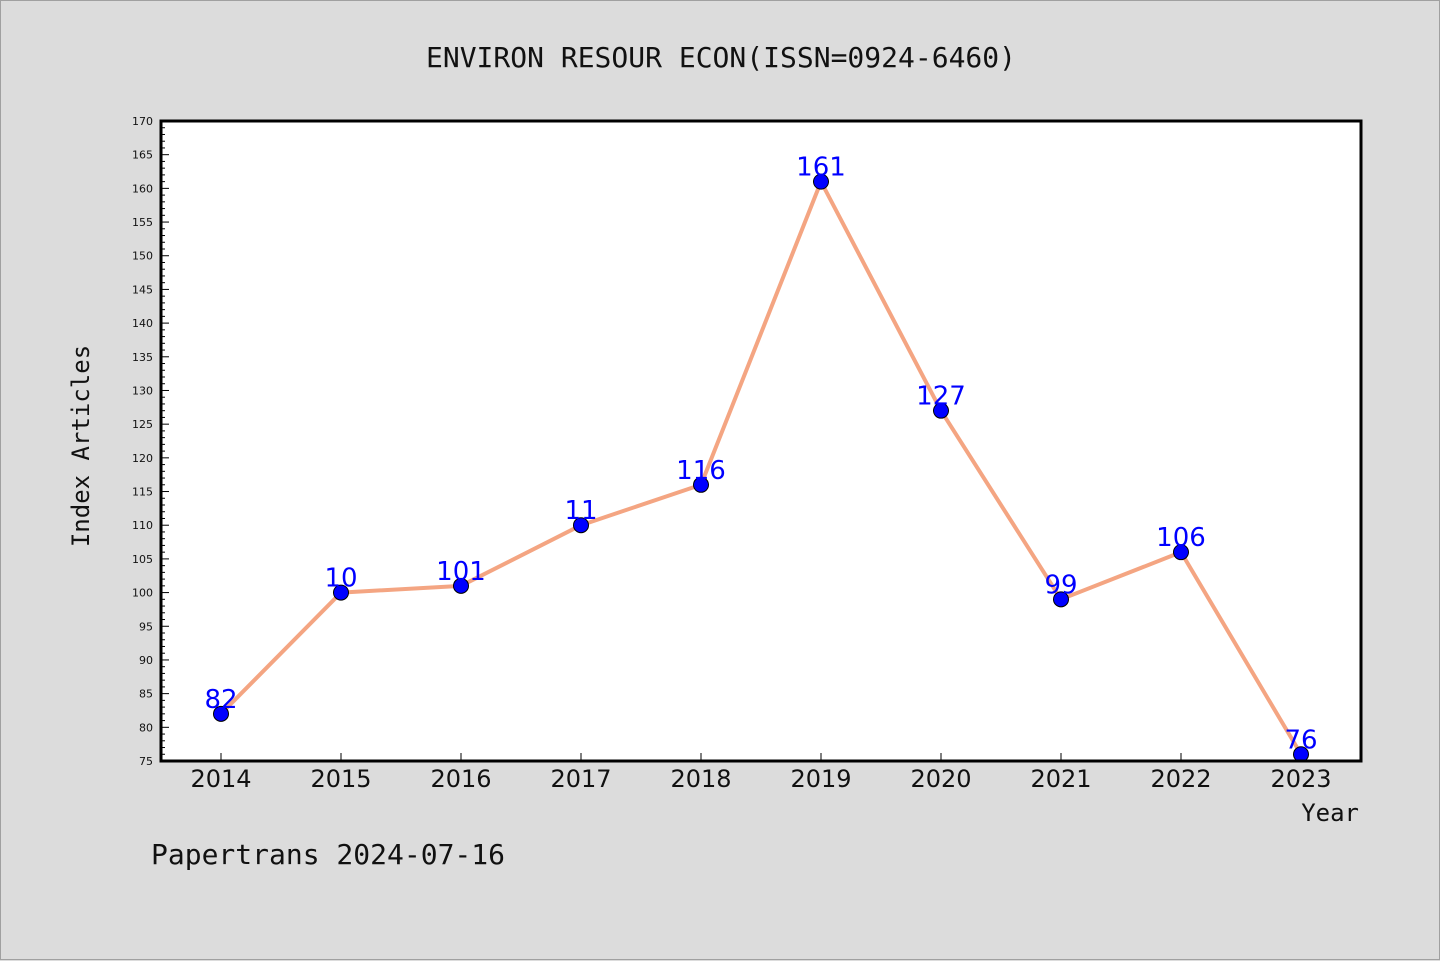 The image size is (1440, 961). What do you see at coordinates (142, 593) in the screenshot?
I see `y-tick-label: 100` at bounding box center [142, 593].